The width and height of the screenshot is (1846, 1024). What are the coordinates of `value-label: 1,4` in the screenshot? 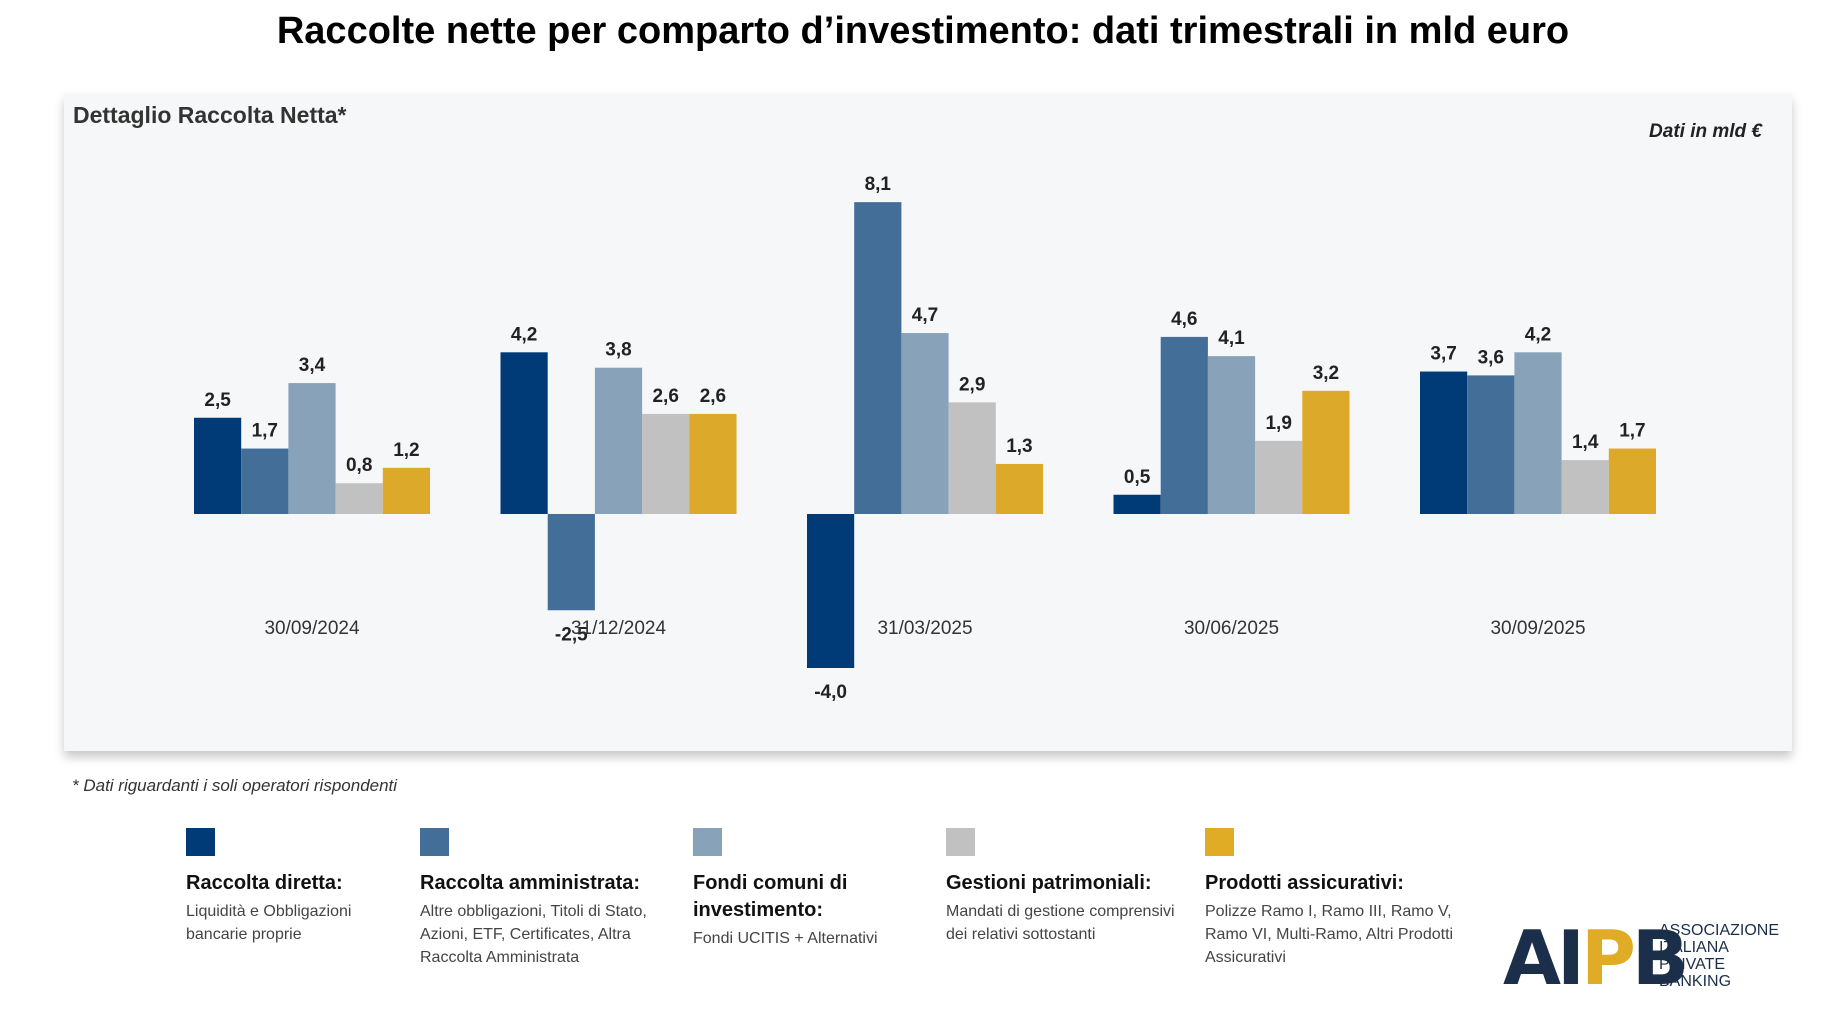 It's located at (1585, 442).